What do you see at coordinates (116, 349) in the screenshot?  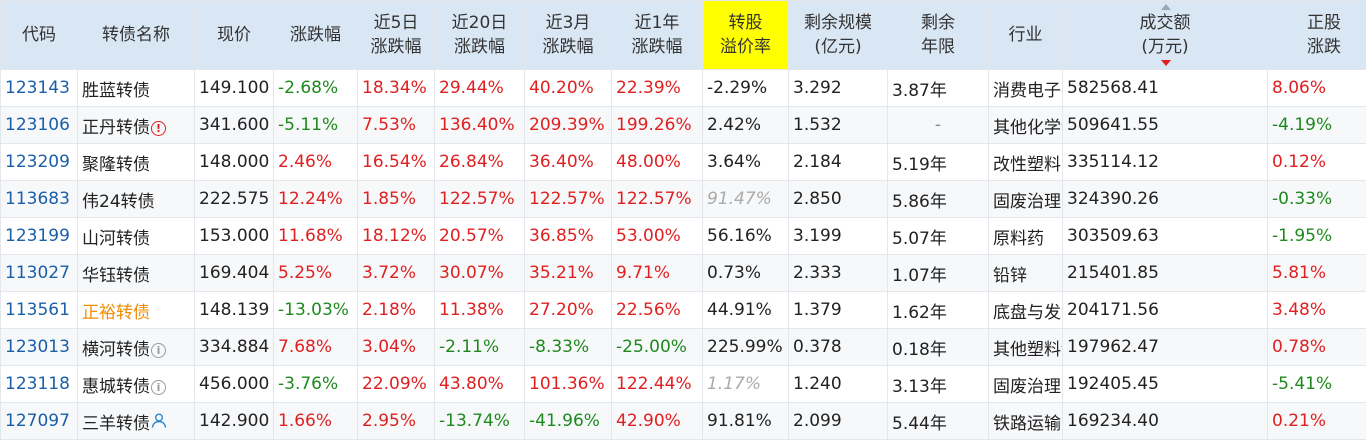 I see `bond-name: 横河转债` at bounding box center [116, 349].